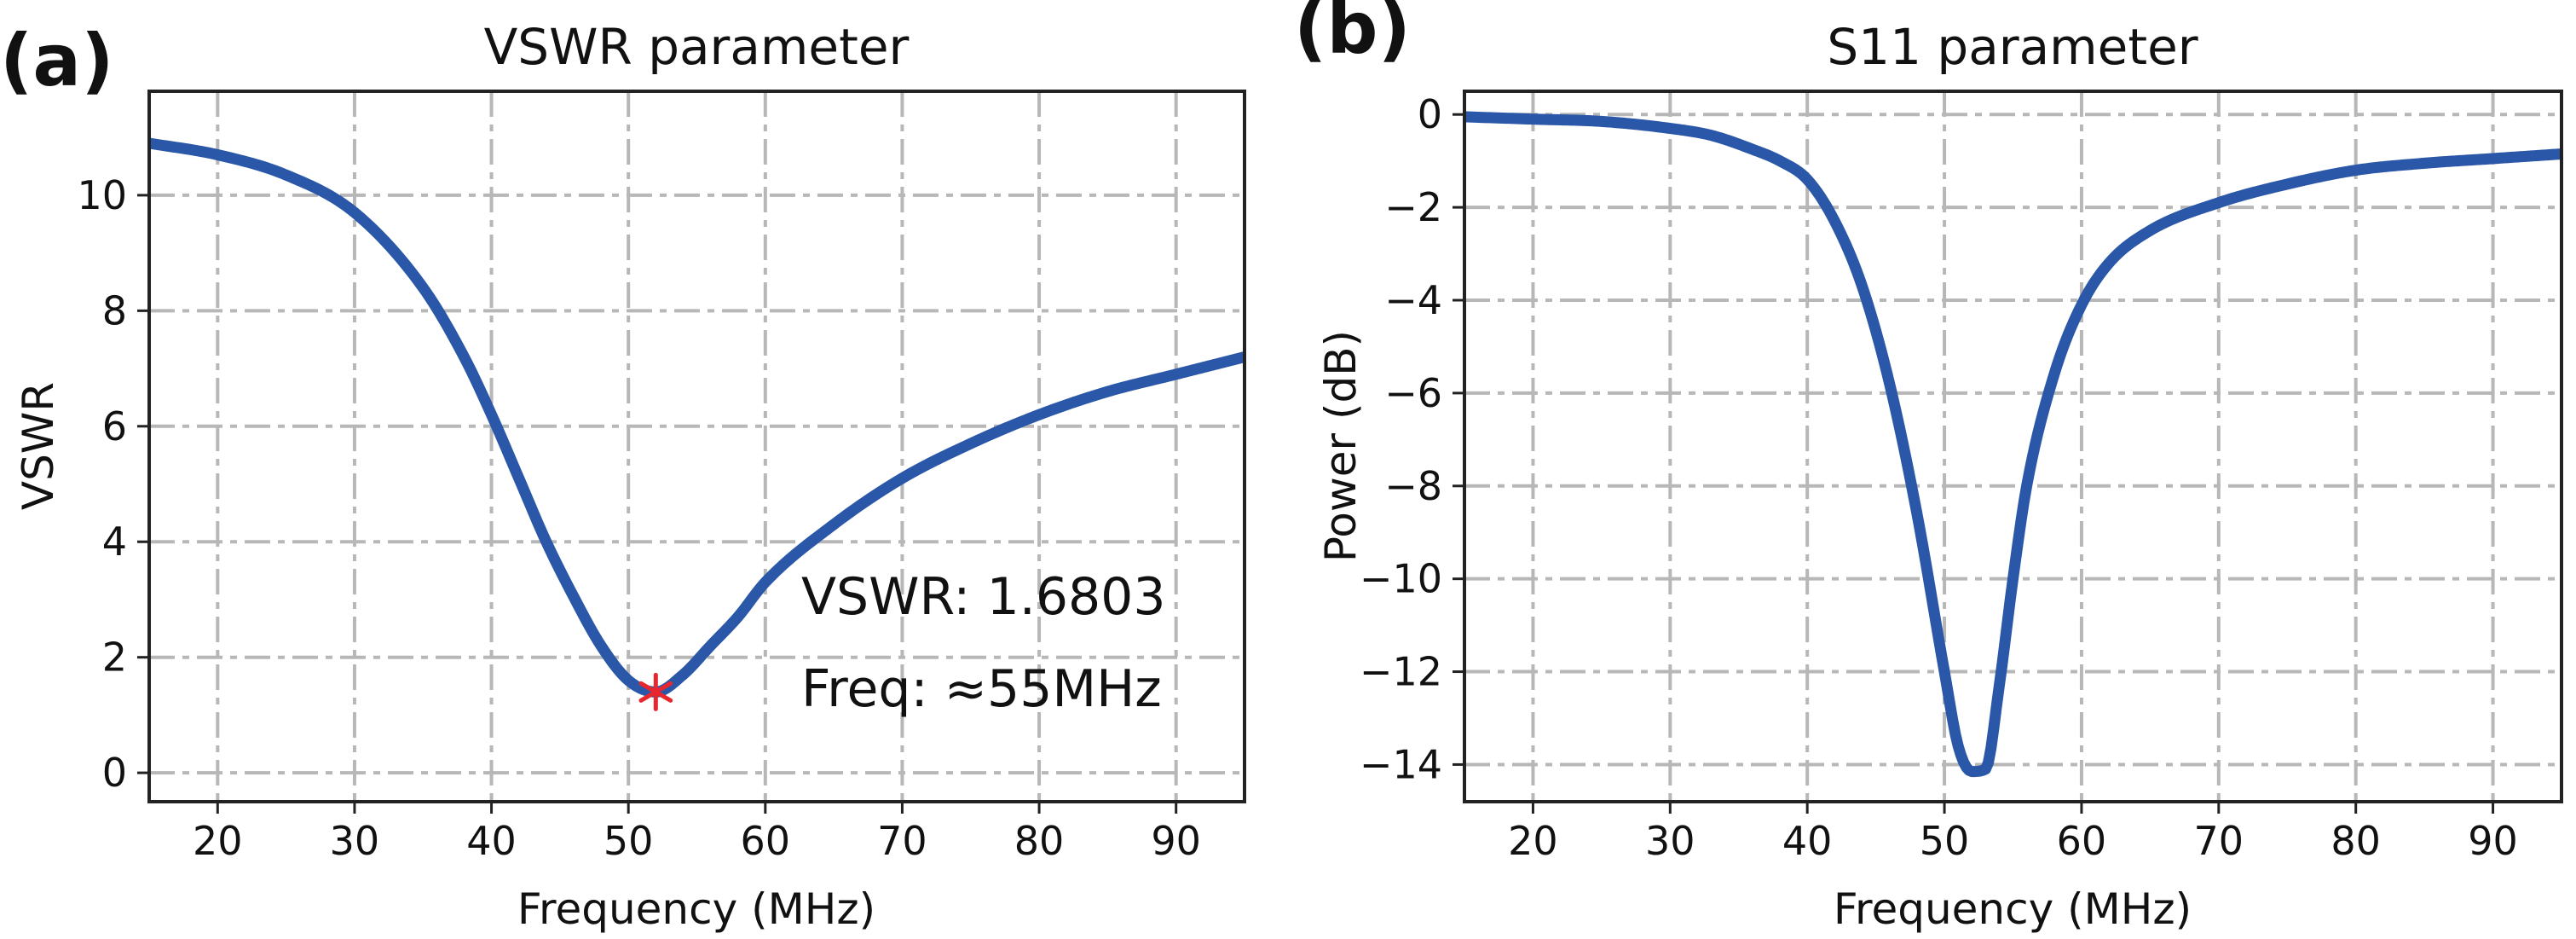 The width and height of the screenshot is (2576, 939). Describe the element at coordinates (1401, 764) in the screenshot. I see `y-tick-label: −14` at that location.